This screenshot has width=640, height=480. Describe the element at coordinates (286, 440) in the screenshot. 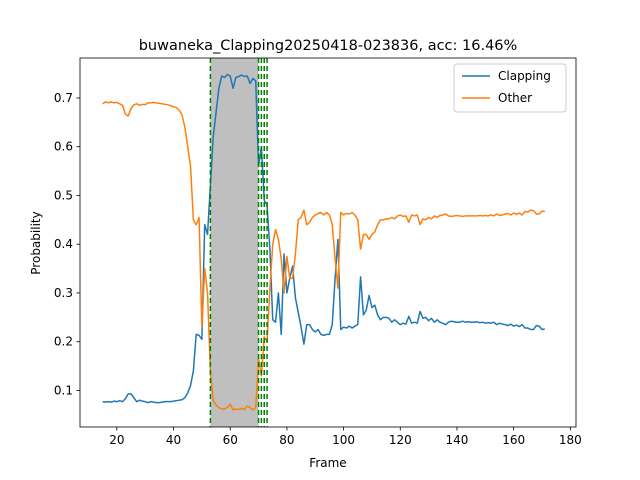

I see `x-tick-label: 80` at that location.